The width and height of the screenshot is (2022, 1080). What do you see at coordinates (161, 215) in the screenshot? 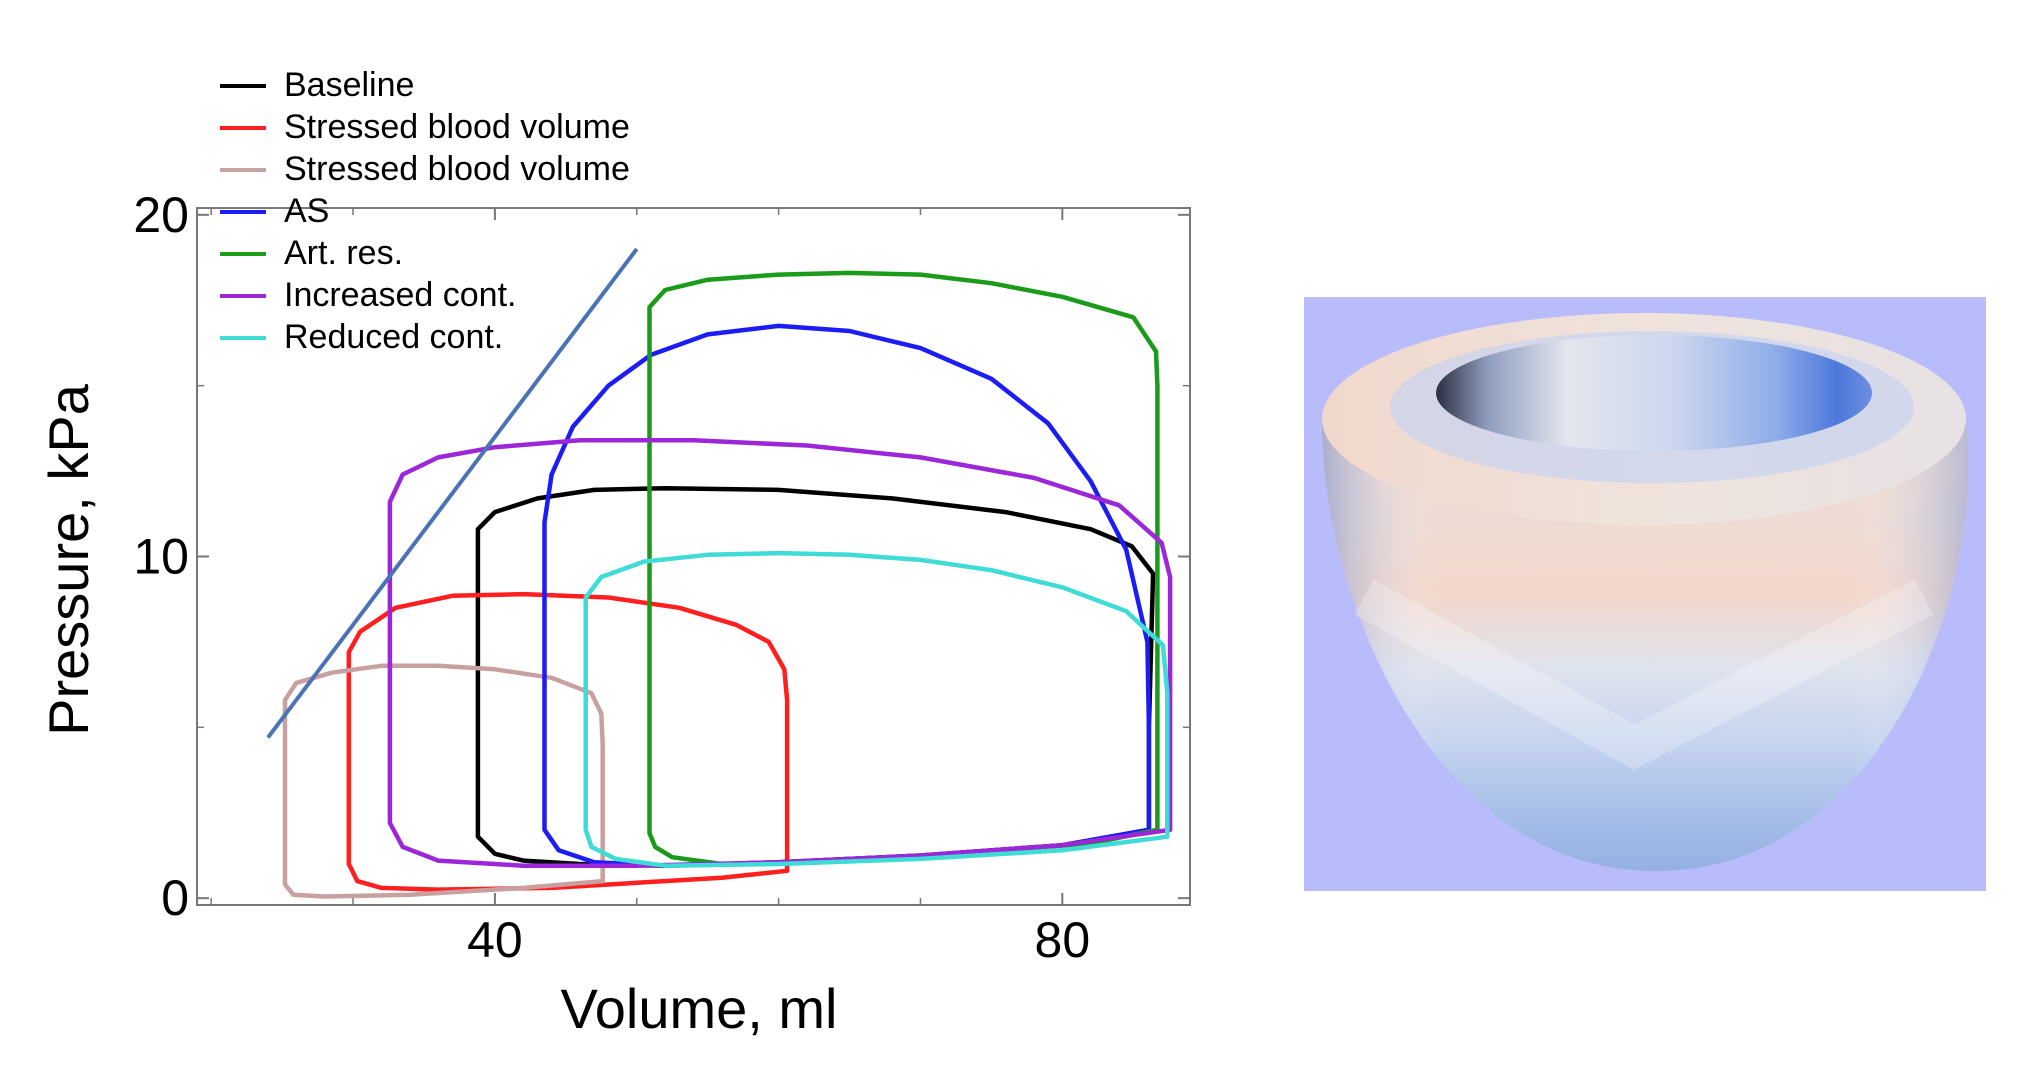
I see `y-tick-label: 20` at bounding box center [161, 215].